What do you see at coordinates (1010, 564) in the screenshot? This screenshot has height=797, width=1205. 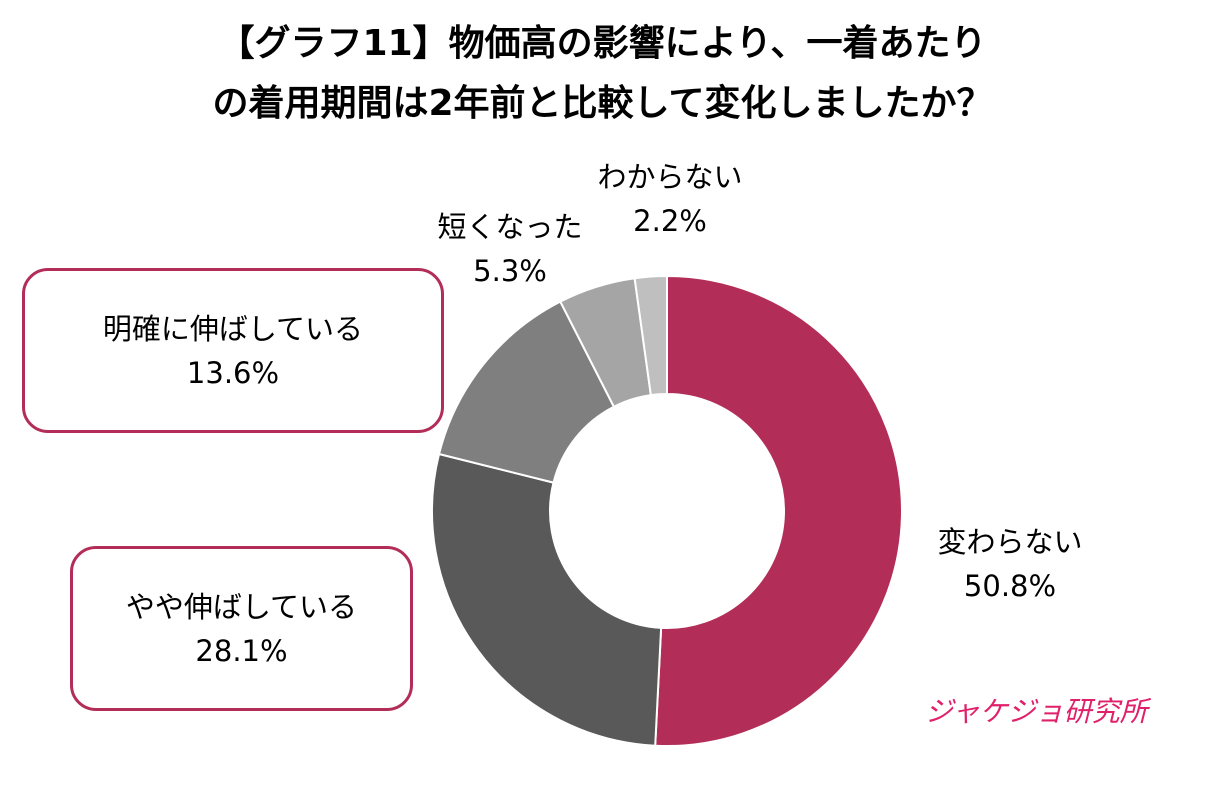 I see `label-unchanged: 変わらない 50.8%` at bounding box center [1010, 564].